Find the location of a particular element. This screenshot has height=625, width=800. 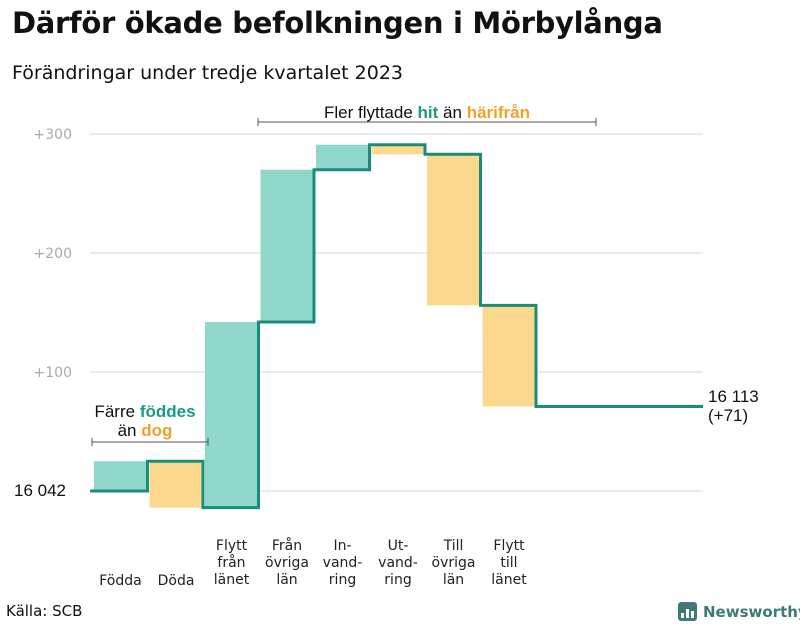

category-label: Från övriga län is located at coordinates (287, 562).